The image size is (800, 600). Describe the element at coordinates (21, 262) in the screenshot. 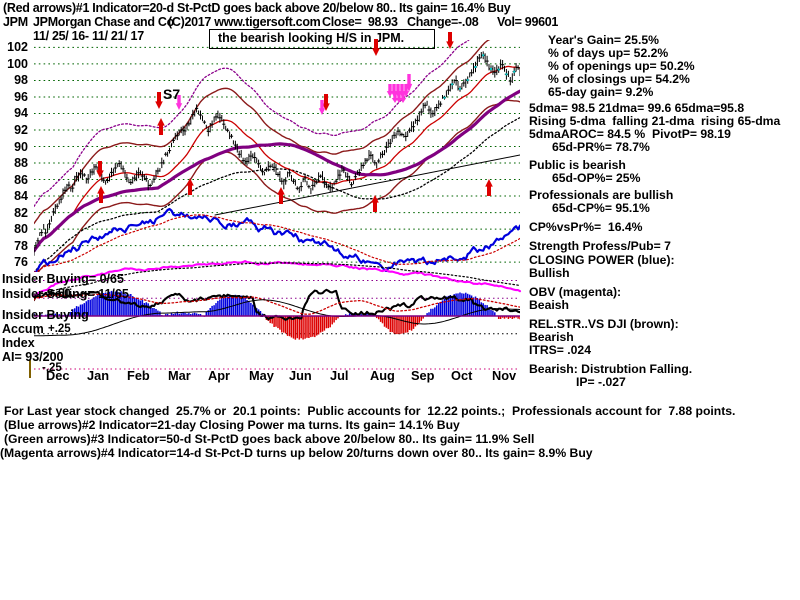

I see `y-axis-tick-76: 76` at that location.